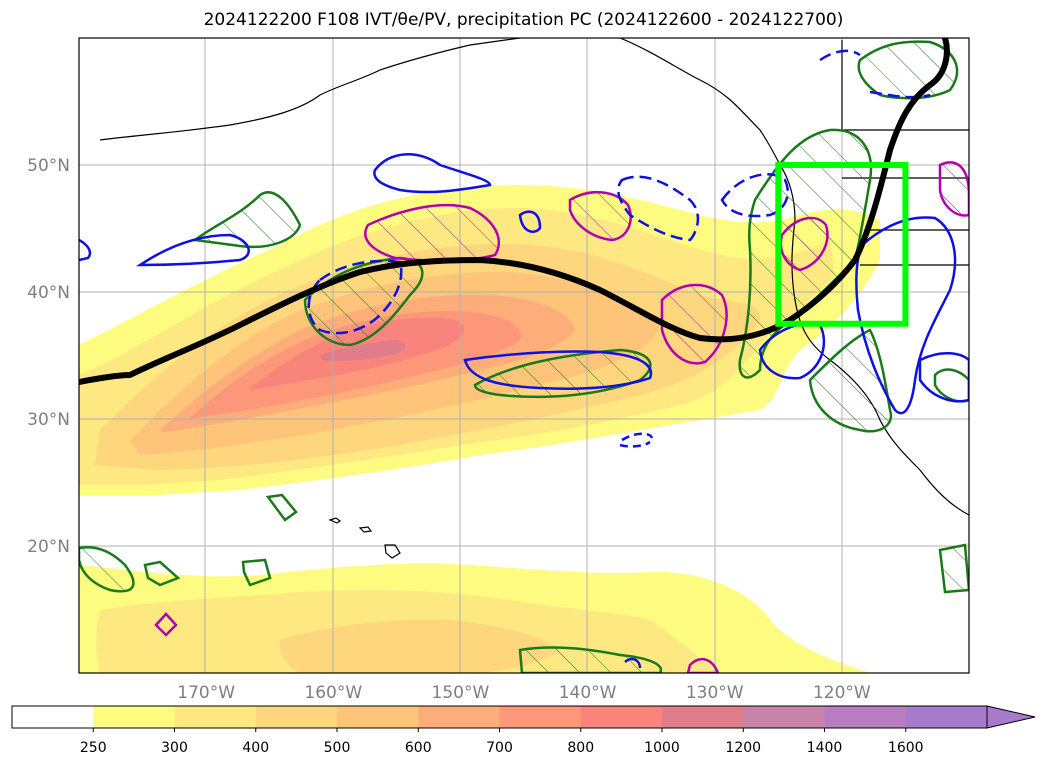 Image resolution: width=1047 pixels, height=767 pixels. I want to click on colorbar-tick-label: 250, so click(93, 748).